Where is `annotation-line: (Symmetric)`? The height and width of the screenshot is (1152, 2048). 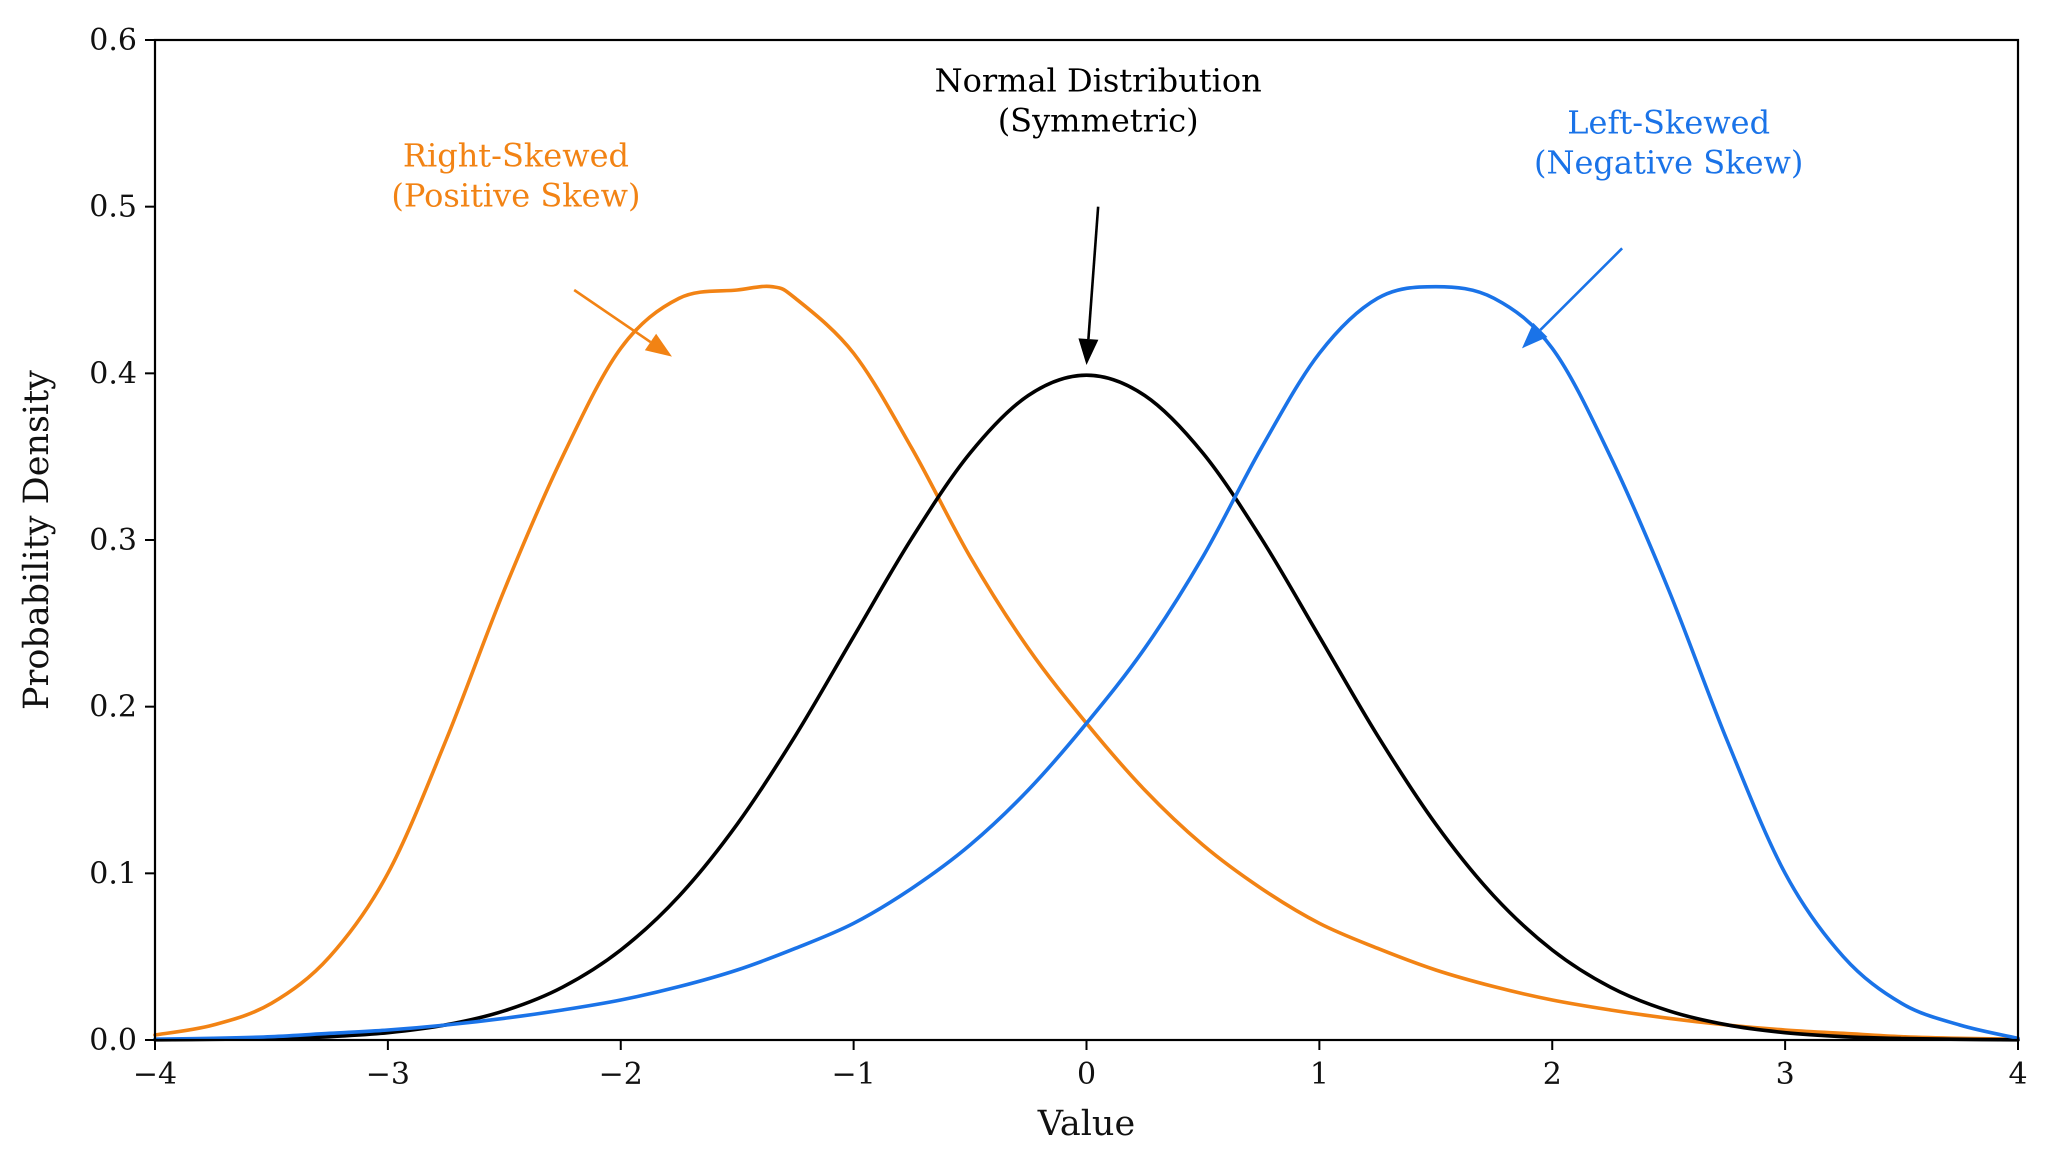
annotation-line: (Symmetric) is located at coordinates (1098, 121).